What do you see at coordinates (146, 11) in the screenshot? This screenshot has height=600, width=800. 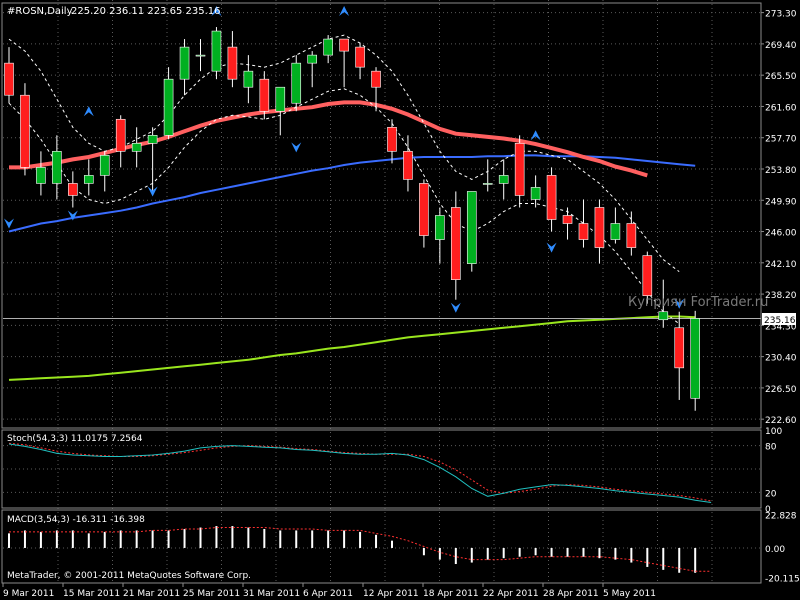 I see `ohlc-header: 225.20 236.11 223.65 235.16` at bounding box center [146, 11].